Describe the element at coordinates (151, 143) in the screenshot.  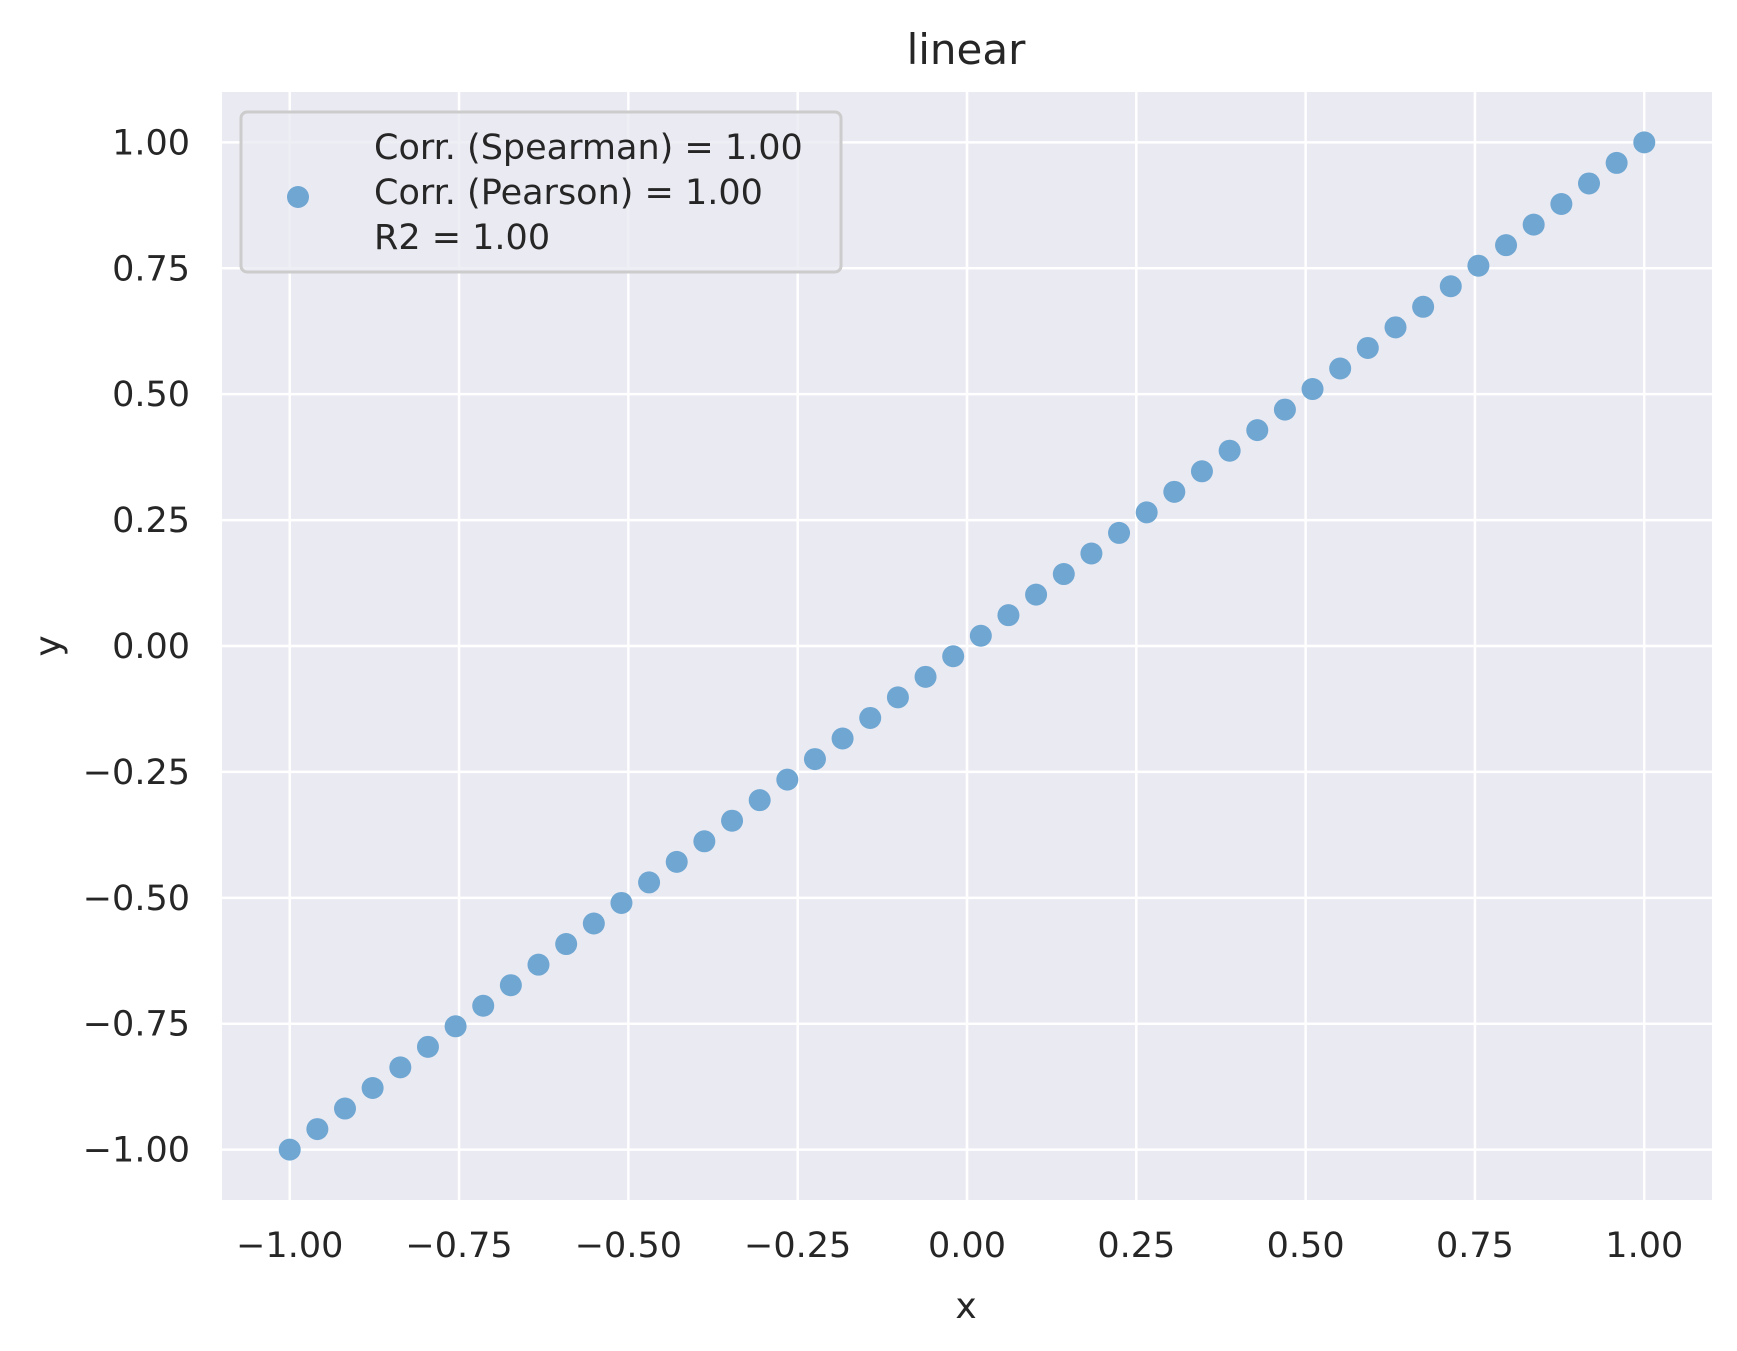
I see `y-tick-label: 1.00` at that location.